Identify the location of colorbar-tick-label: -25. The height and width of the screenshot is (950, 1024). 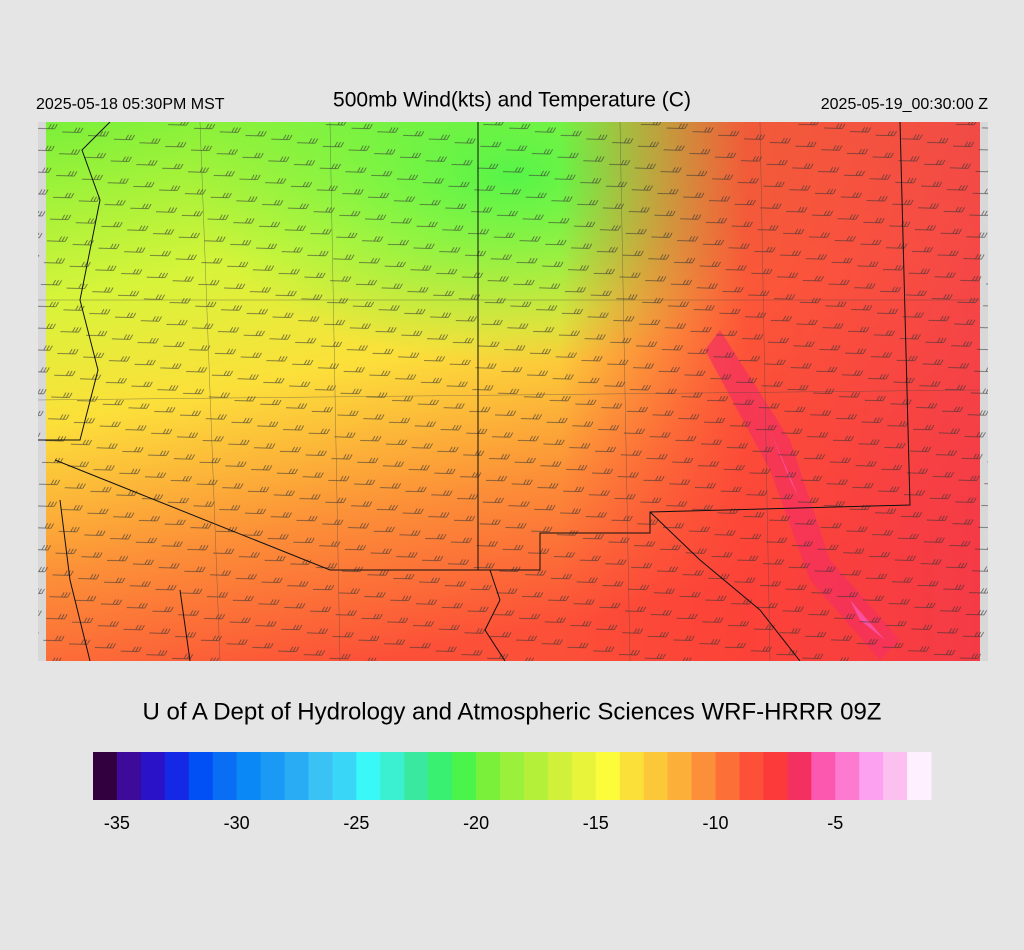
(356, 823).